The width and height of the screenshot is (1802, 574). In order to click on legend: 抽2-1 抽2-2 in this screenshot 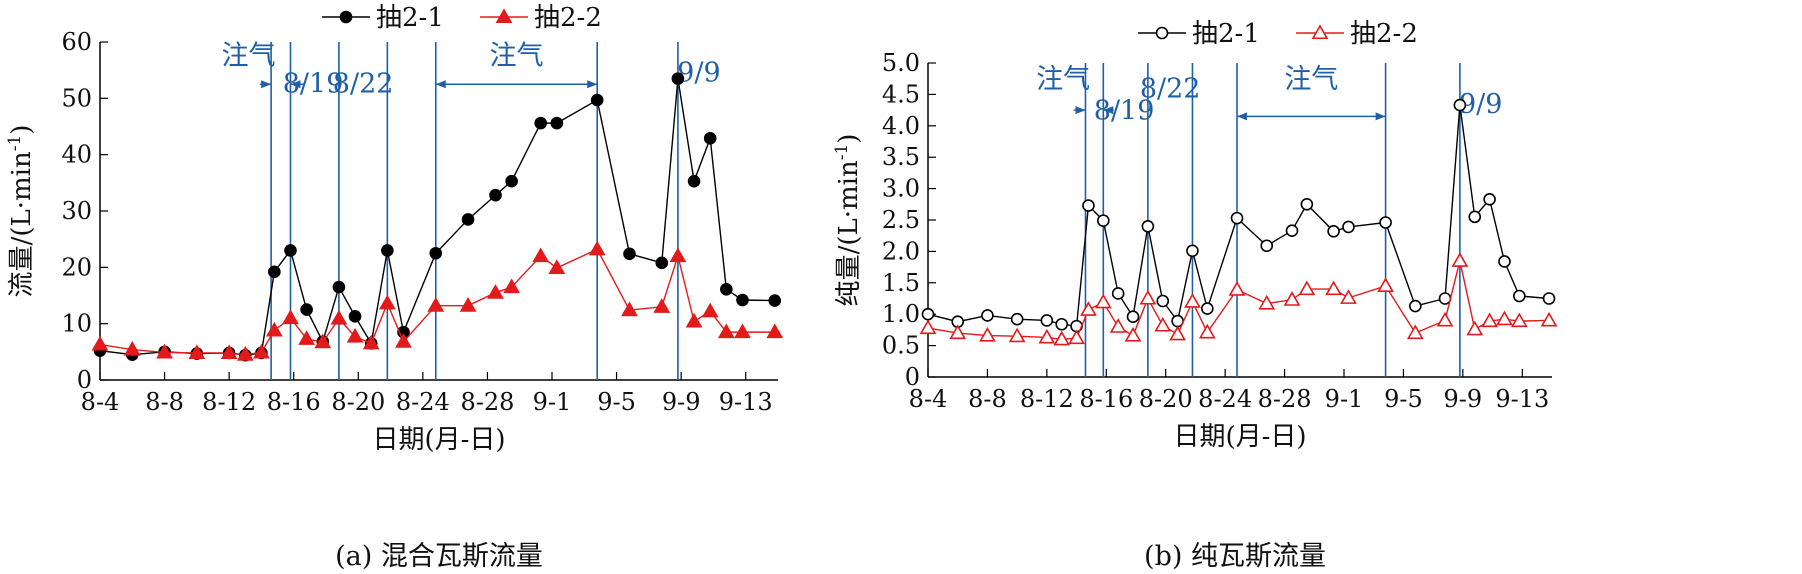, I will do `click(1278, 34)`.